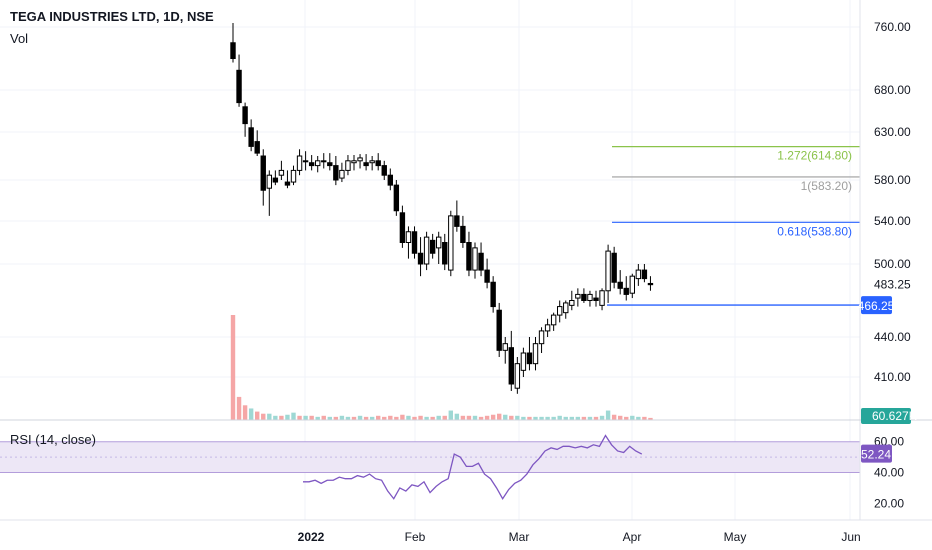  Describe the element at coordinates (632, 537) in the screenshot. I see `time-tick-label: Apr` at that location.